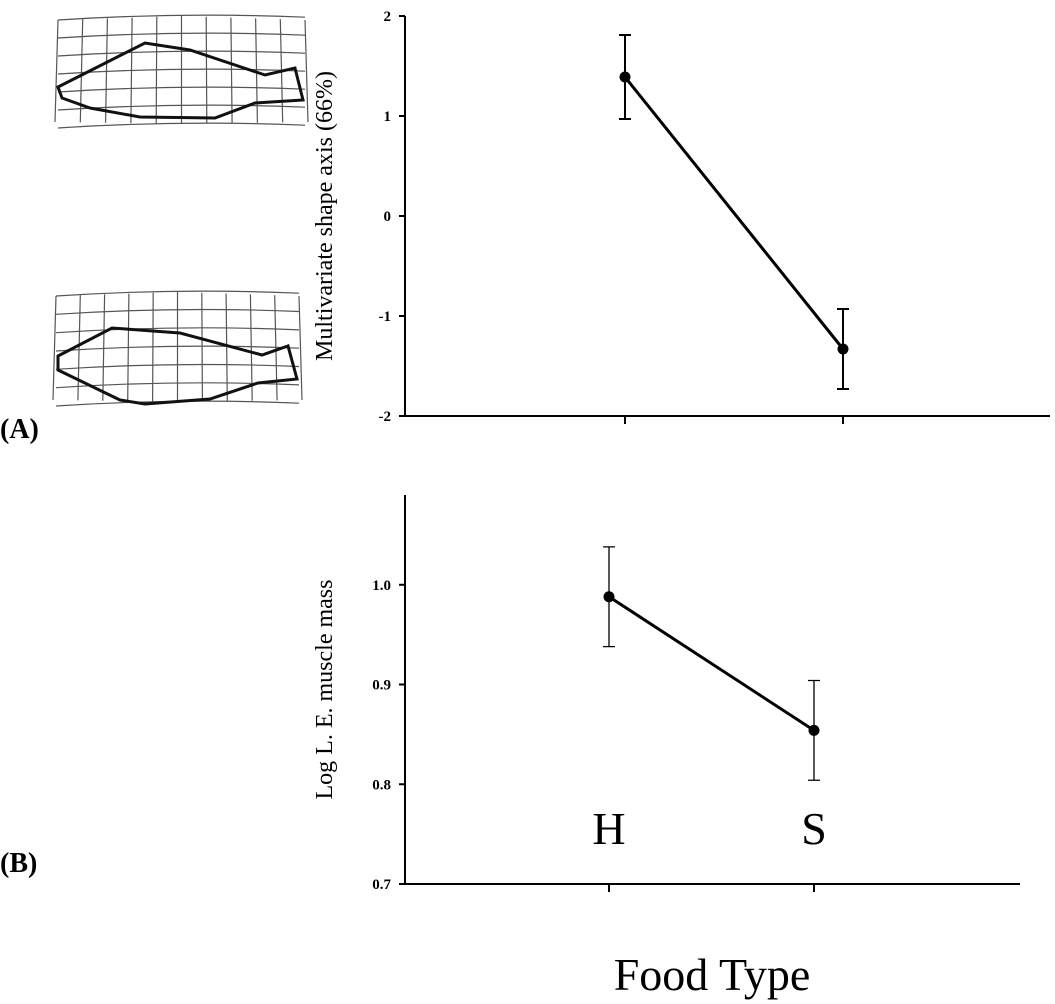 This screenshot has width=1055, height=1004. I want to click on x-axis-label: Food Type, so click(712, 974).